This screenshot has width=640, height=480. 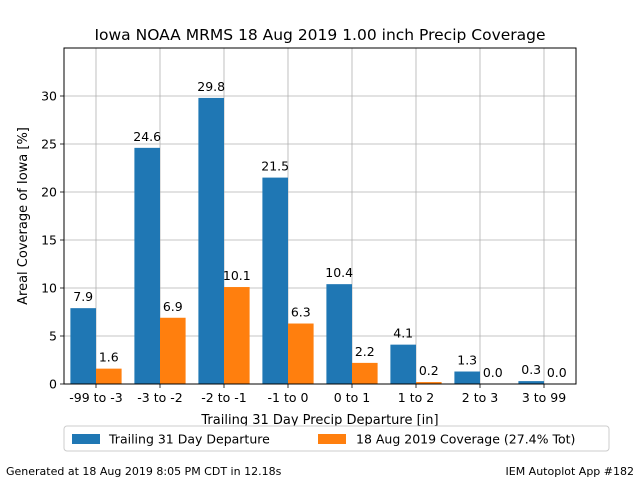 What do you see at coordinates (531, 369) in the screenshot?
I see `bar-value-label: 0.3` at bounding box center [531, 369].